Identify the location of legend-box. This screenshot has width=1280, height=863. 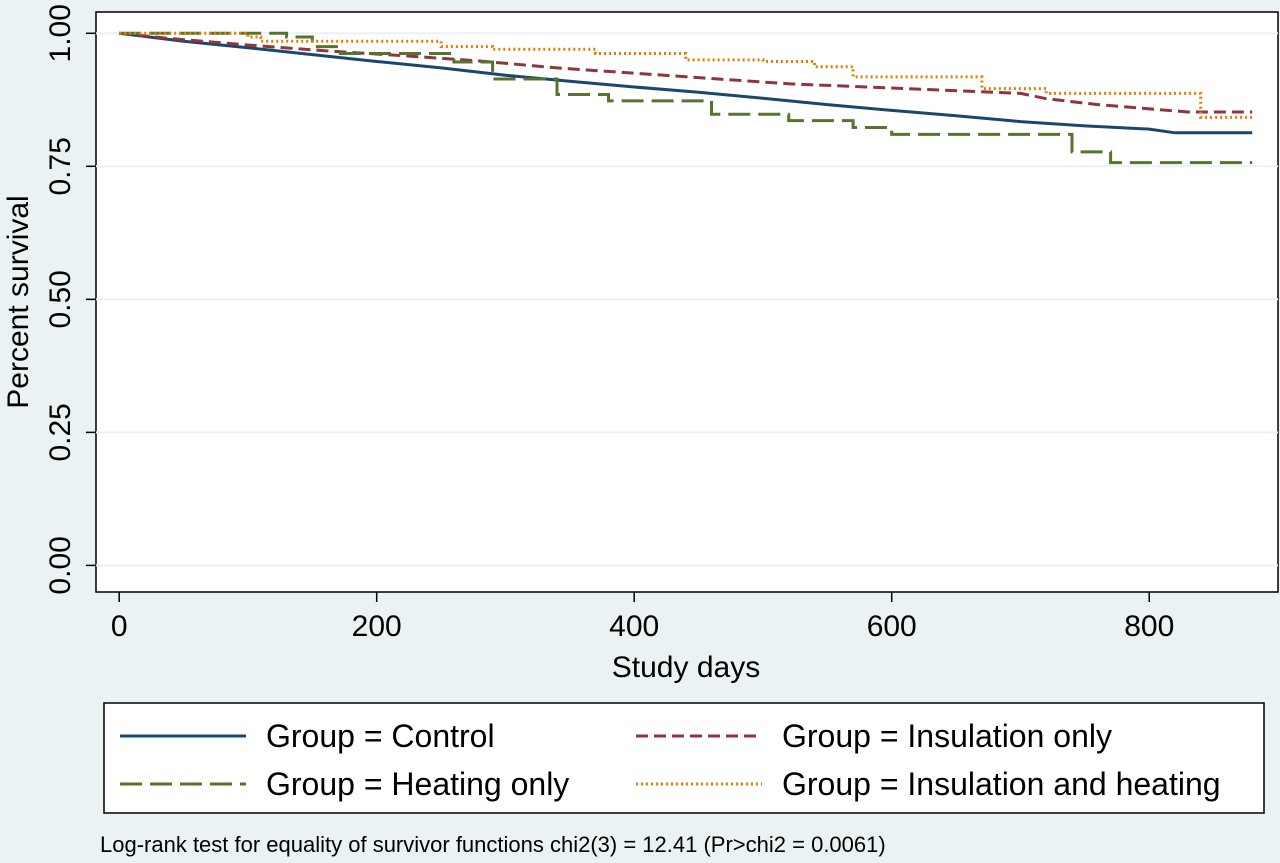
(684, 758).